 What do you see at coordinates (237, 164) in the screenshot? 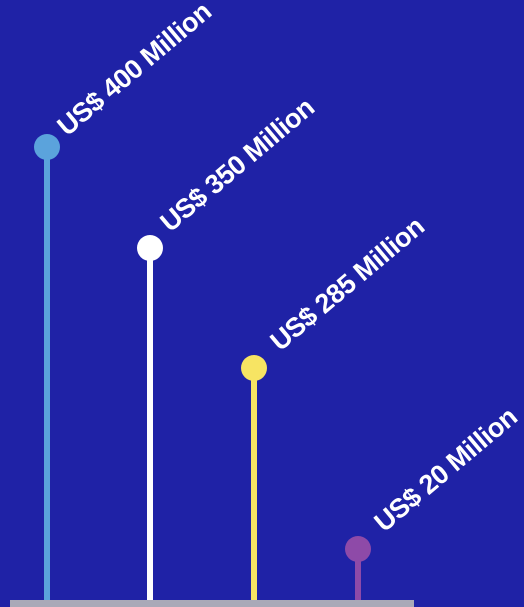
I see `value-label-2: US$ 350 Million` at bounding box center [237, 164].